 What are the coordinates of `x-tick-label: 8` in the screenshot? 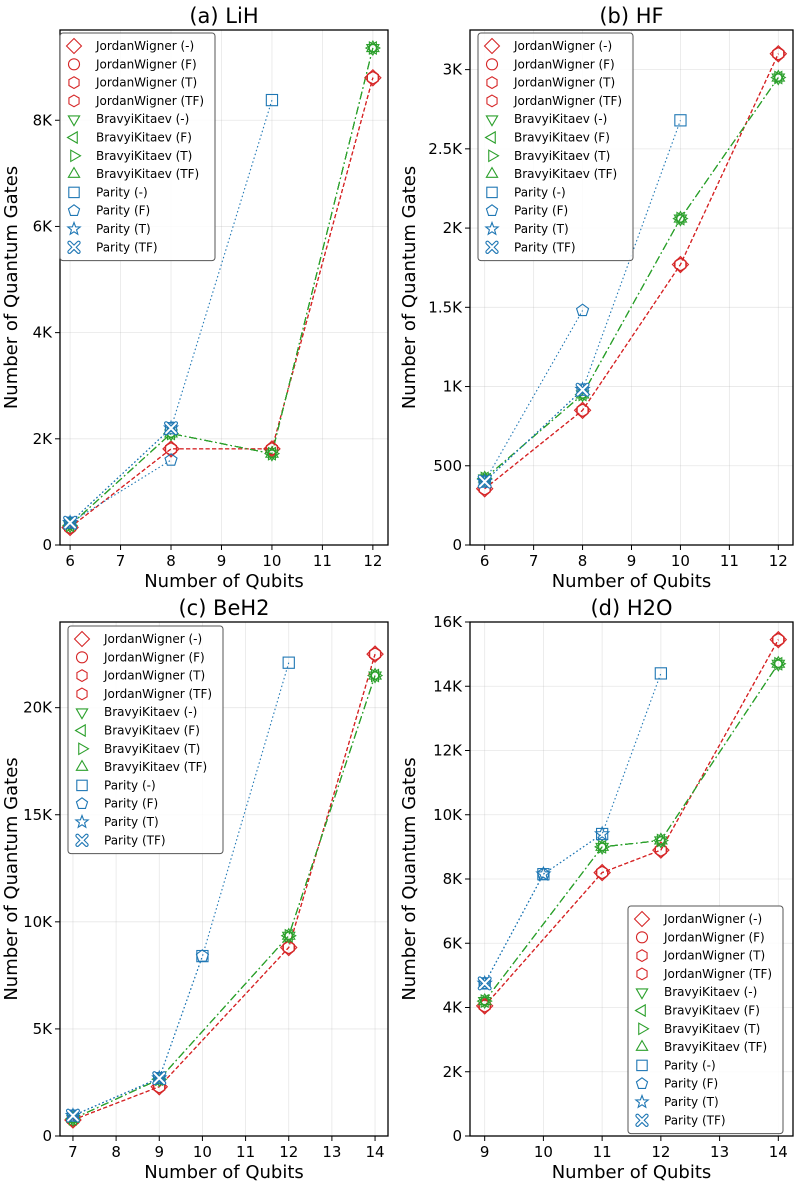 It's located at (583, 561).